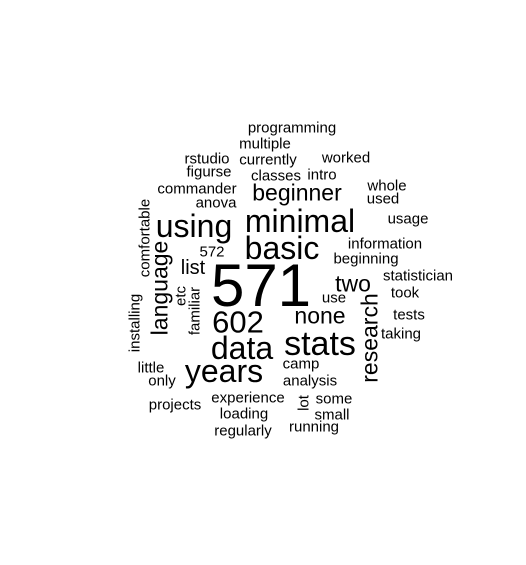 The image size is (526, 565). Describe the element at coordinates (243, 431) in the screenshot. I see `word: regularly` at that location.